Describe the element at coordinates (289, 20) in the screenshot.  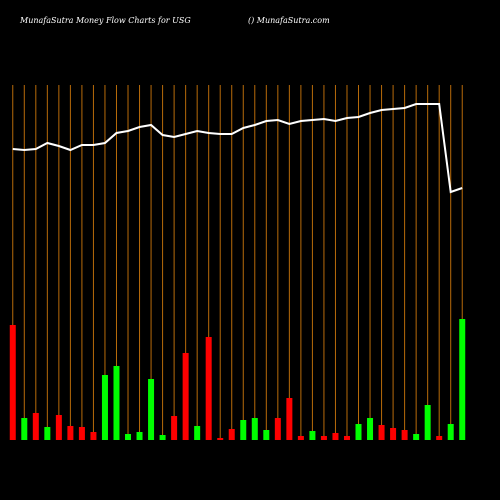
I see `chart-subtitle: () MunafaSutra.com` at that location.